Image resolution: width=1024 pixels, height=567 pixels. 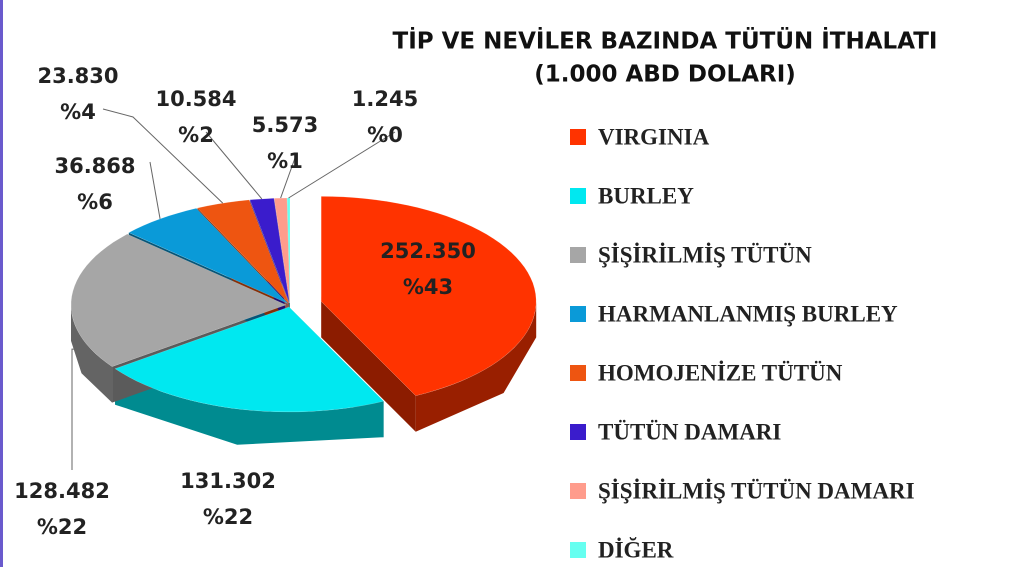 What do you see at coordinates (665, 75) in the screenshot?
I see `chart-subtitle: (1.000 ABD DOLARI)` at bounding box center [665, 75].